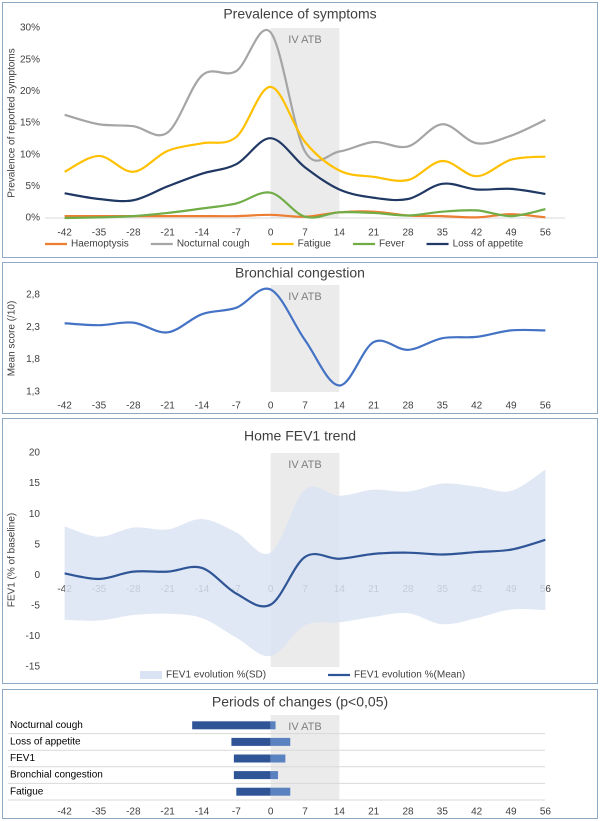  I want to click on y-tick-label: 30%, so click(30, 28).